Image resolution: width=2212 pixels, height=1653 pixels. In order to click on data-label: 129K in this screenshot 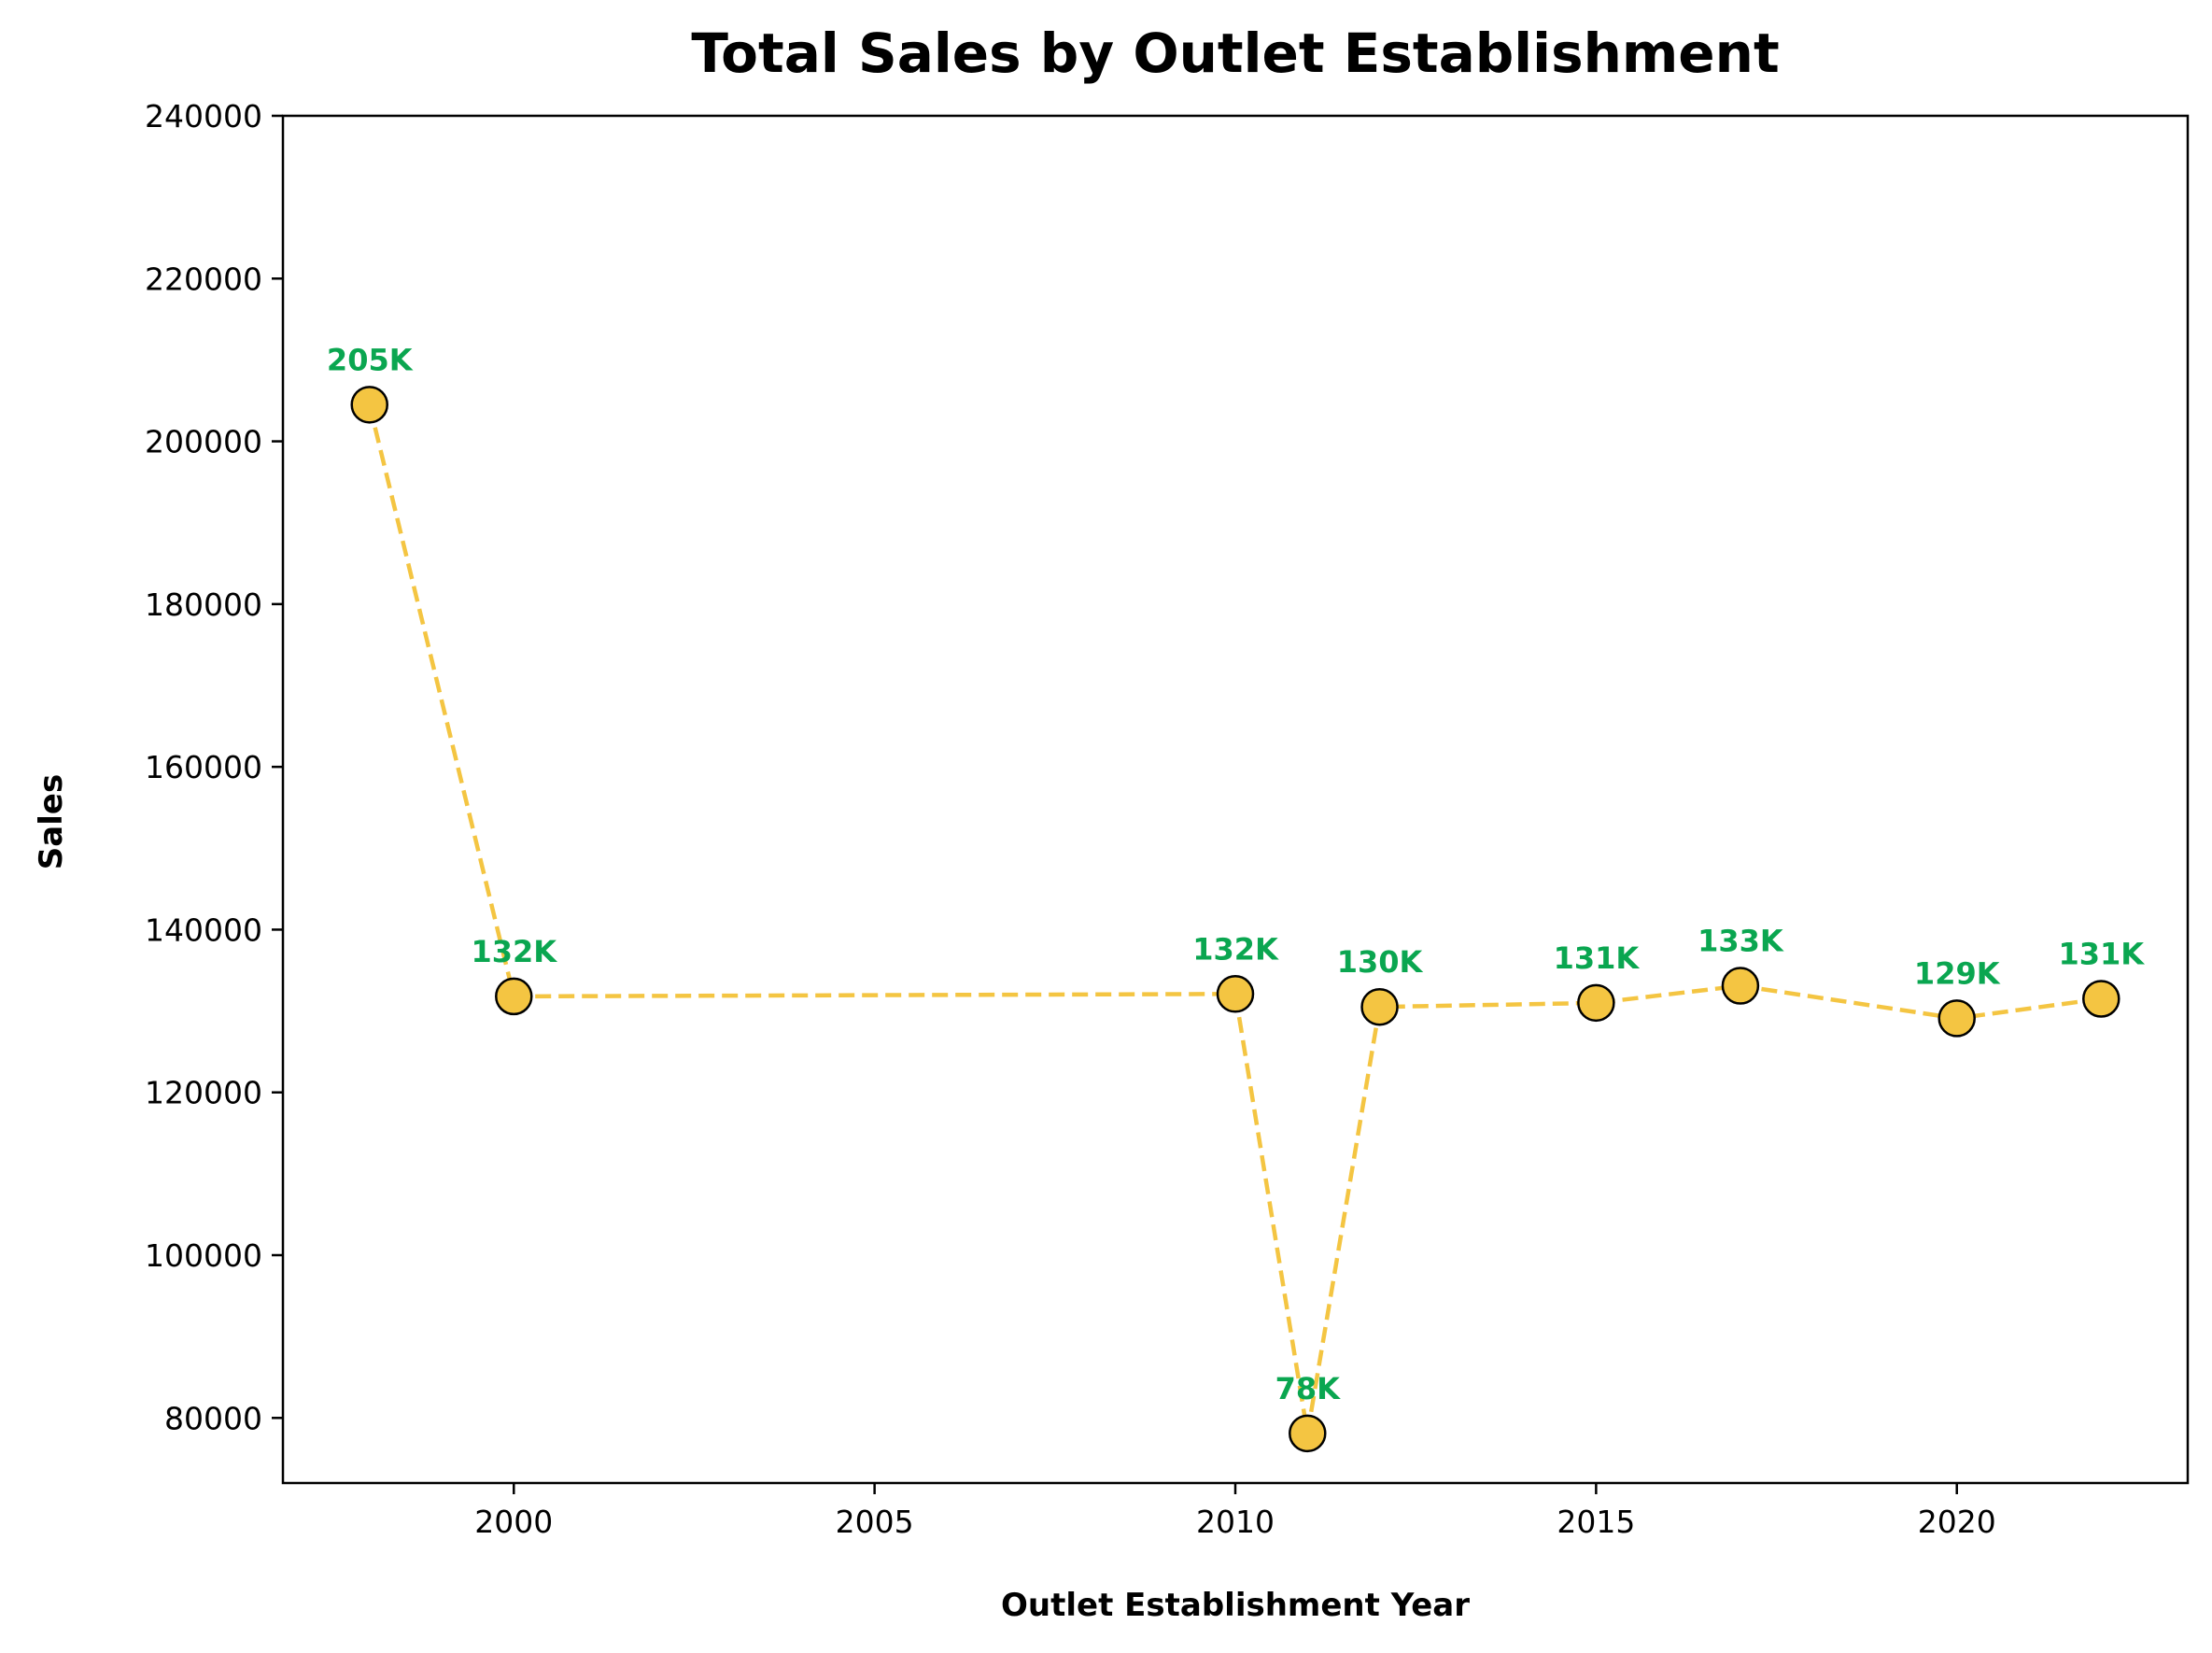, I will do `click(1957, 973)`.